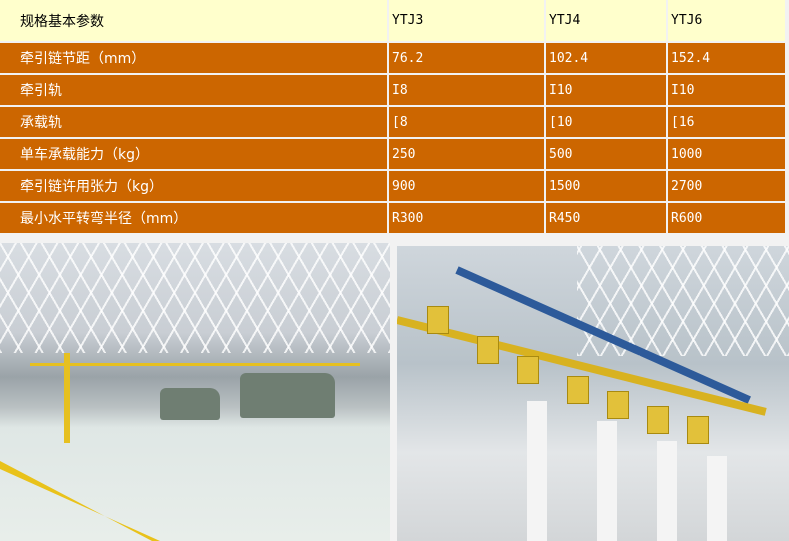 The image size is (789, 541). Describe the element at coordinates (606, 154) in the screenshot. I see `table-cell: 500` at that location.